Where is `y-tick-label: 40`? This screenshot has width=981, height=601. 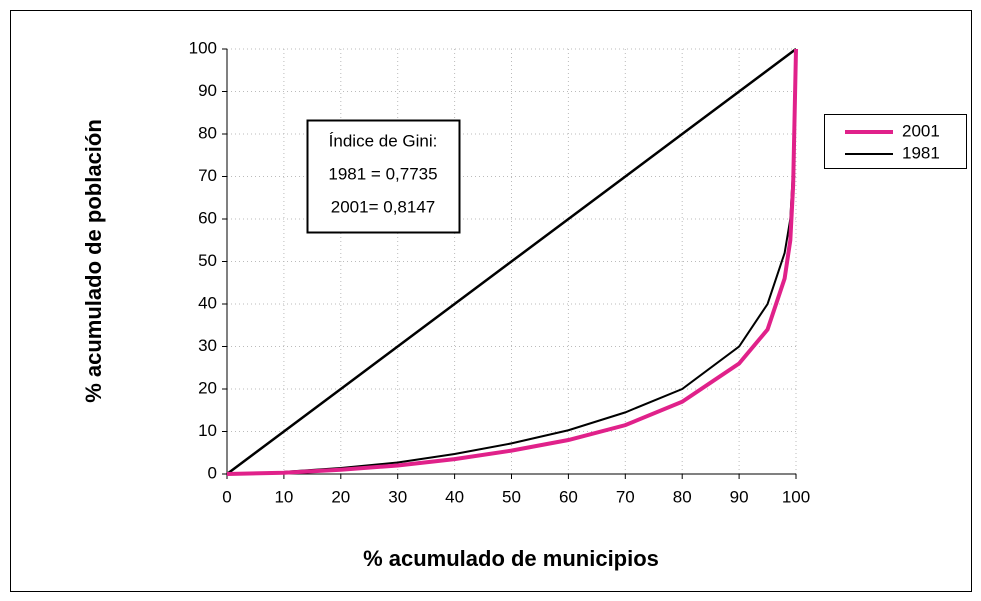
y-tick-label: 40 is located at coordinates (207, 302).